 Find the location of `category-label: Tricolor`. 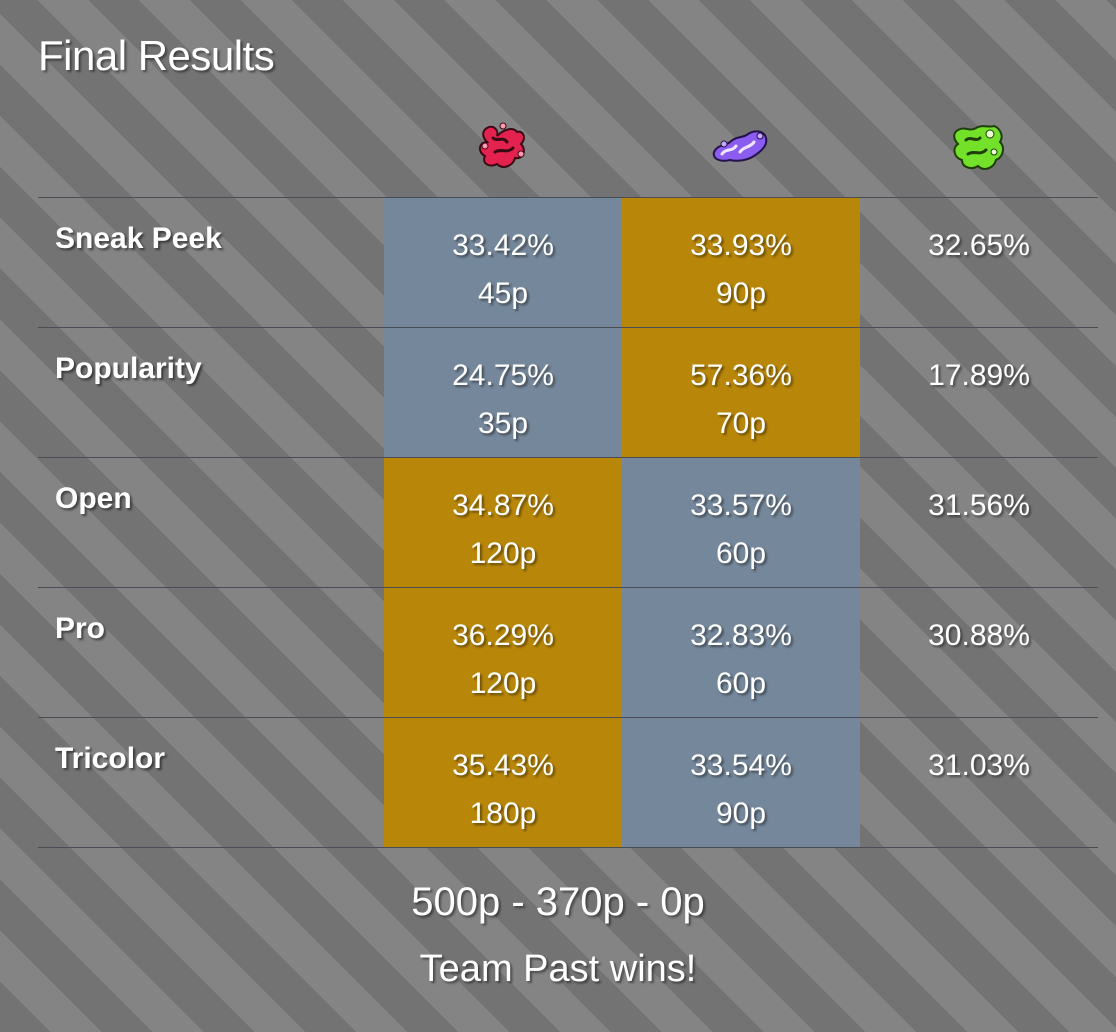

category-label: Tricolor is located at coordinates (110, 758).